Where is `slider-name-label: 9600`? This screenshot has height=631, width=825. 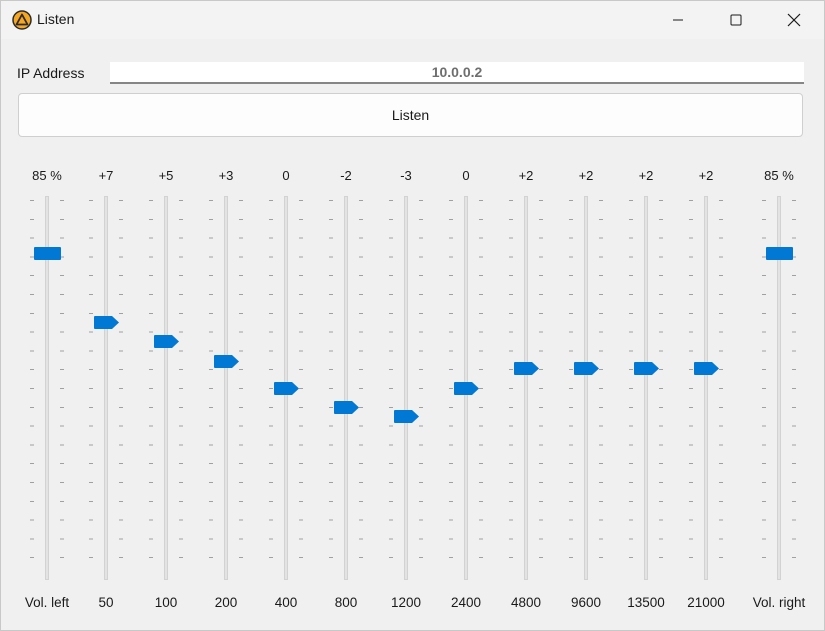
slider-name-label: 9600 is located at coordinates (586, 602).